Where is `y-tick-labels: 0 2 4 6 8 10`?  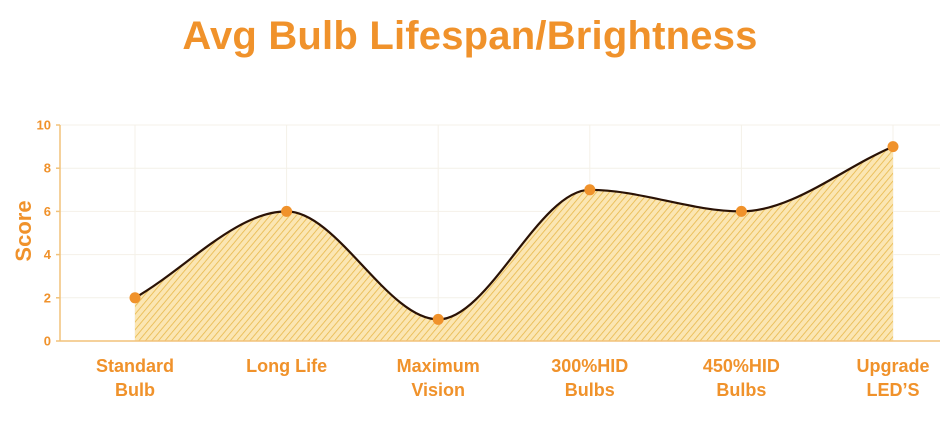 y-tick-labels: 0 2 4 6 8 10 is located at coordinates (44, 233).